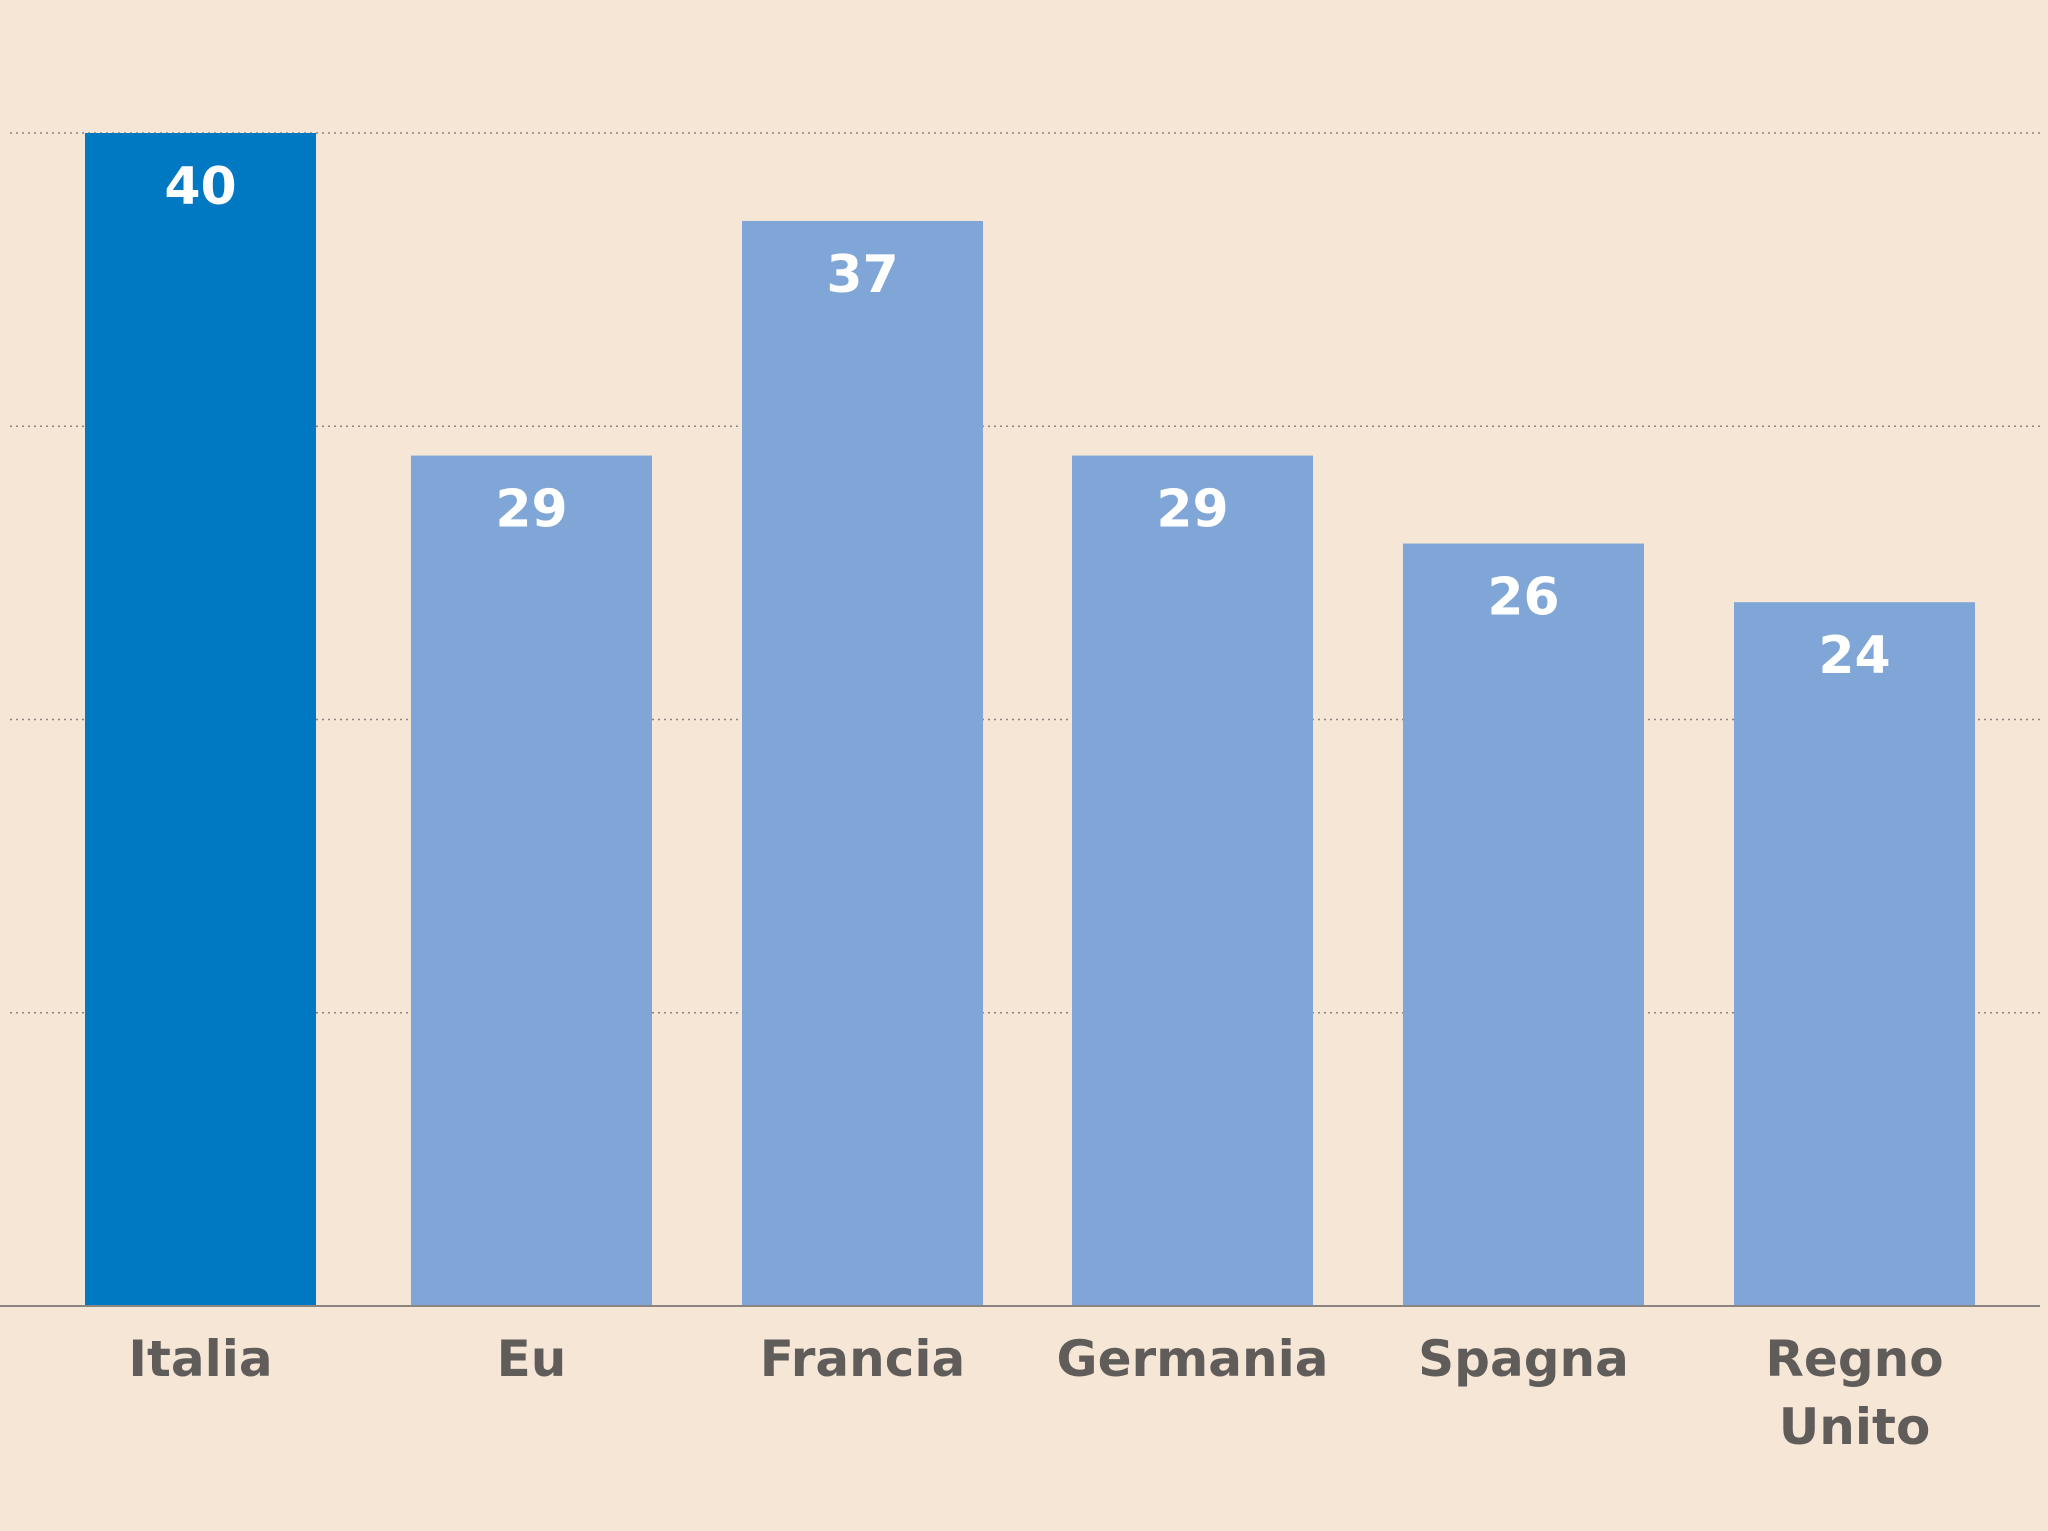 The height and width of the screenshot is (1531, 2048). Describe the element at coordinates (862, 763) in the screenshot. I see `bar-francia` at that location.